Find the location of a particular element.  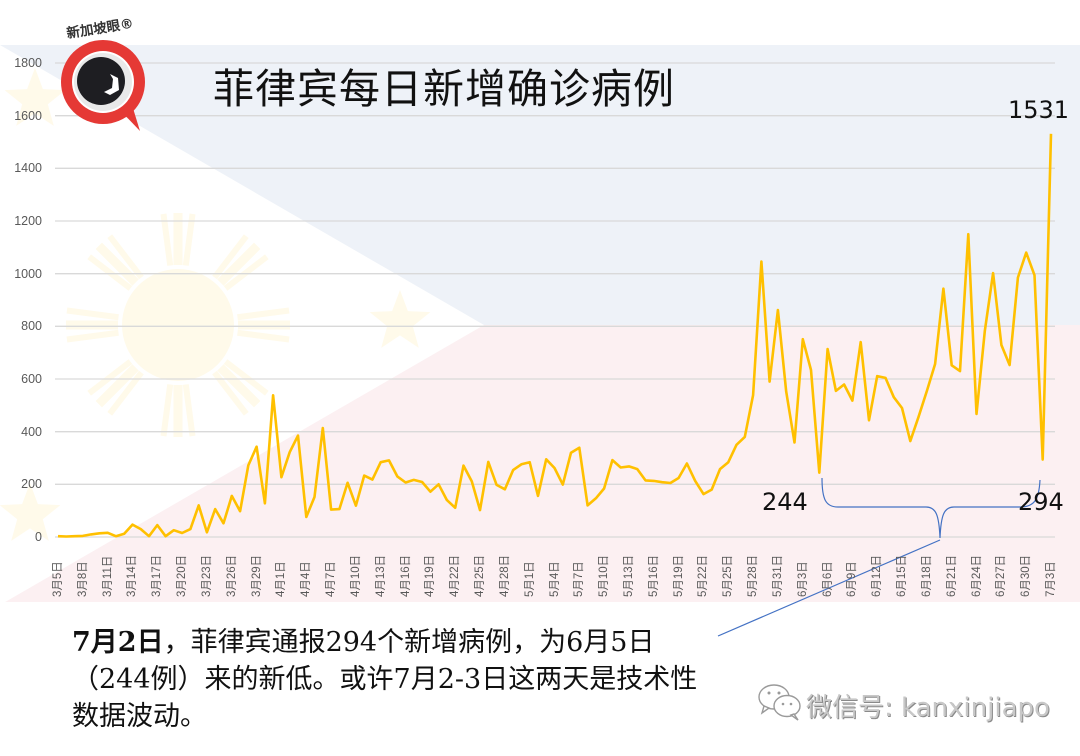

y-tick-label: 400 is located at coordinates (31, 431).